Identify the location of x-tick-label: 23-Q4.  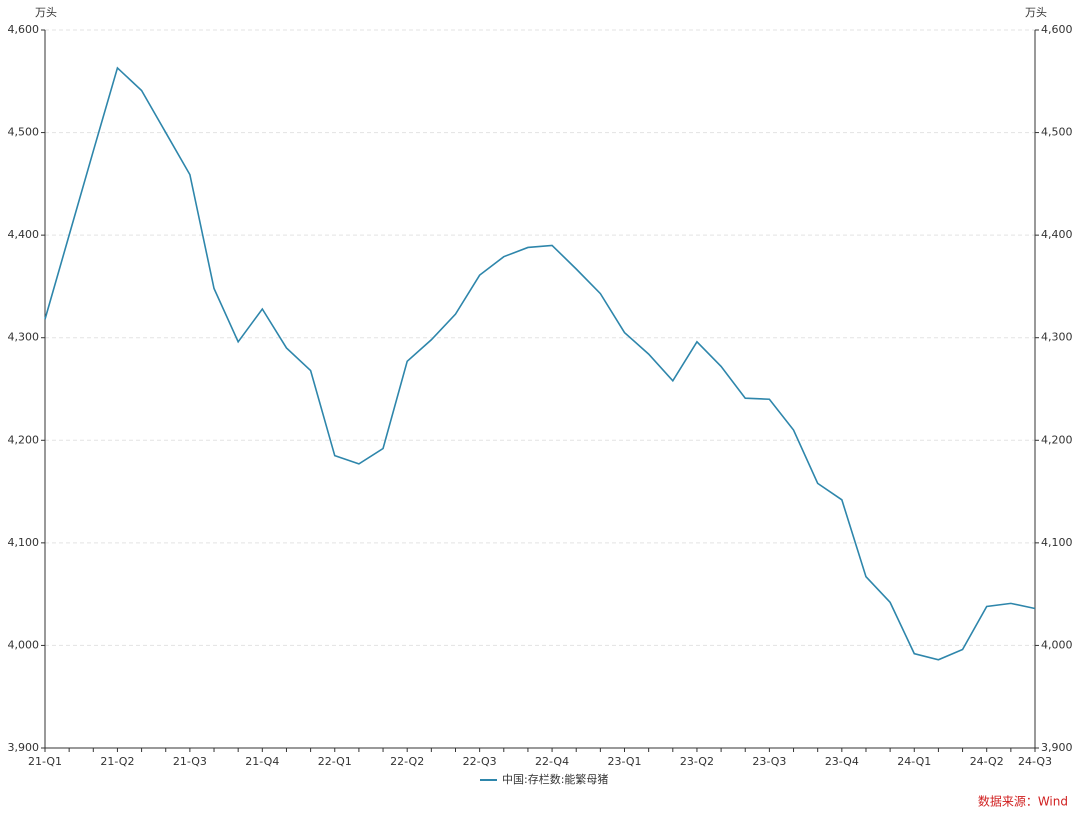
(842, 761).